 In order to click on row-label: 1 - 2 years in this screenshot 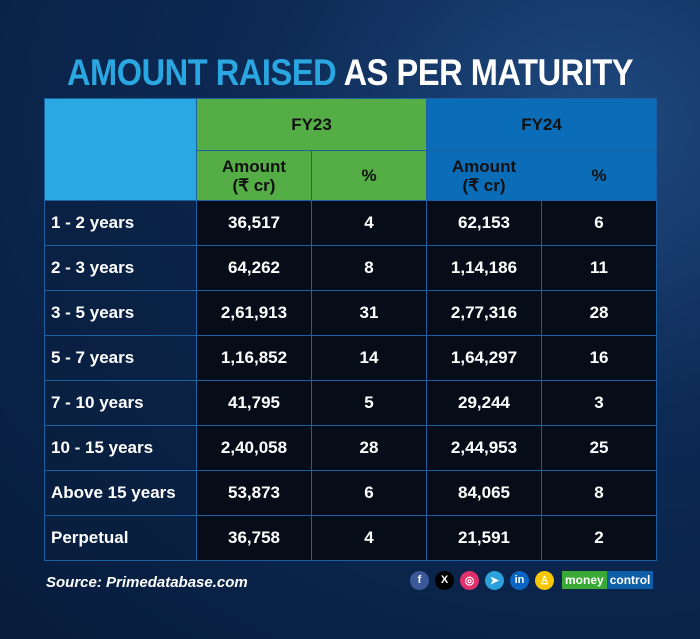, I will do `click(120, 223)`.